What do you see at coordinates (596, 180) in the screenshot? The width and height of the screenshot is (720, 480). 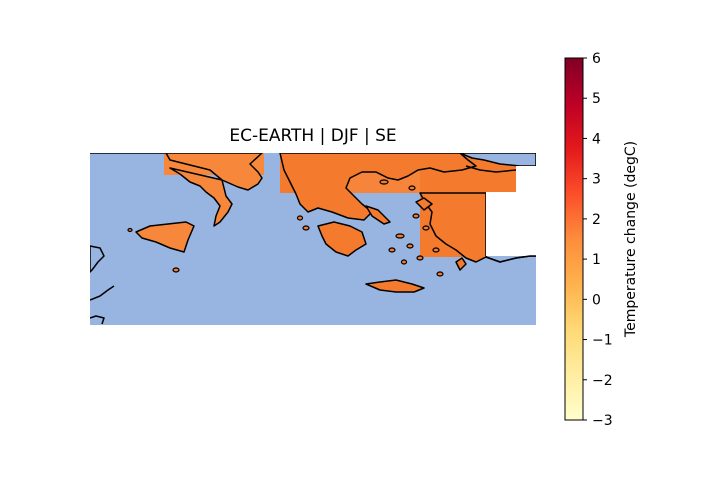 I see `colorbar-tick-label: 3` at bounding box center [596, 180].